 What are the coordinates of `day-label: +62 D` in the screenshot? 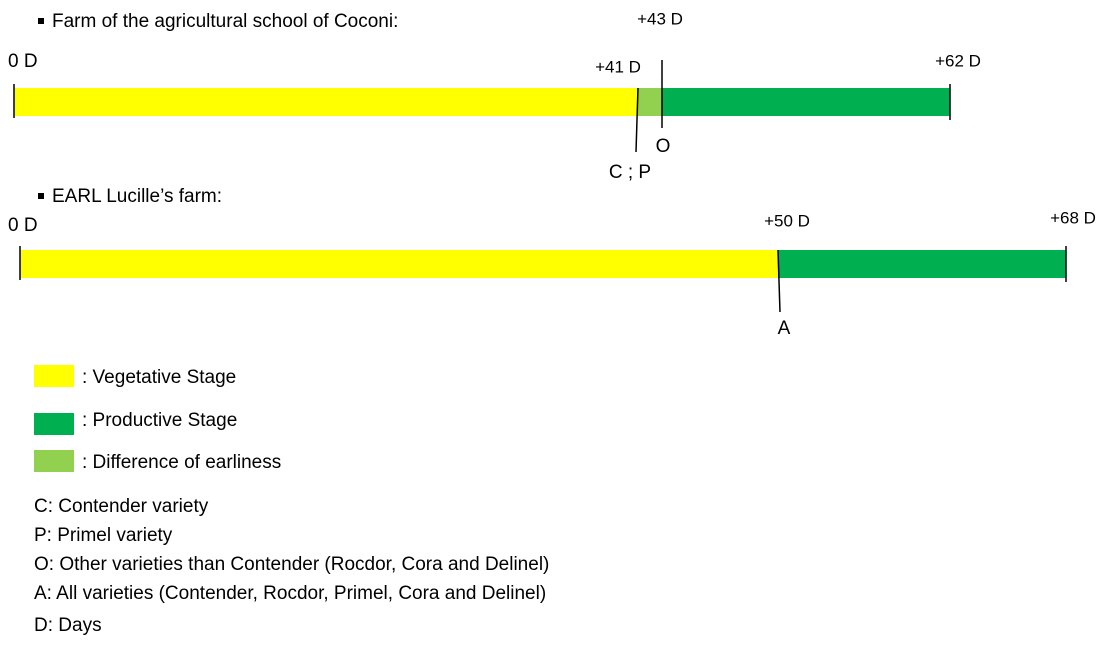 It's located at (958, 60).